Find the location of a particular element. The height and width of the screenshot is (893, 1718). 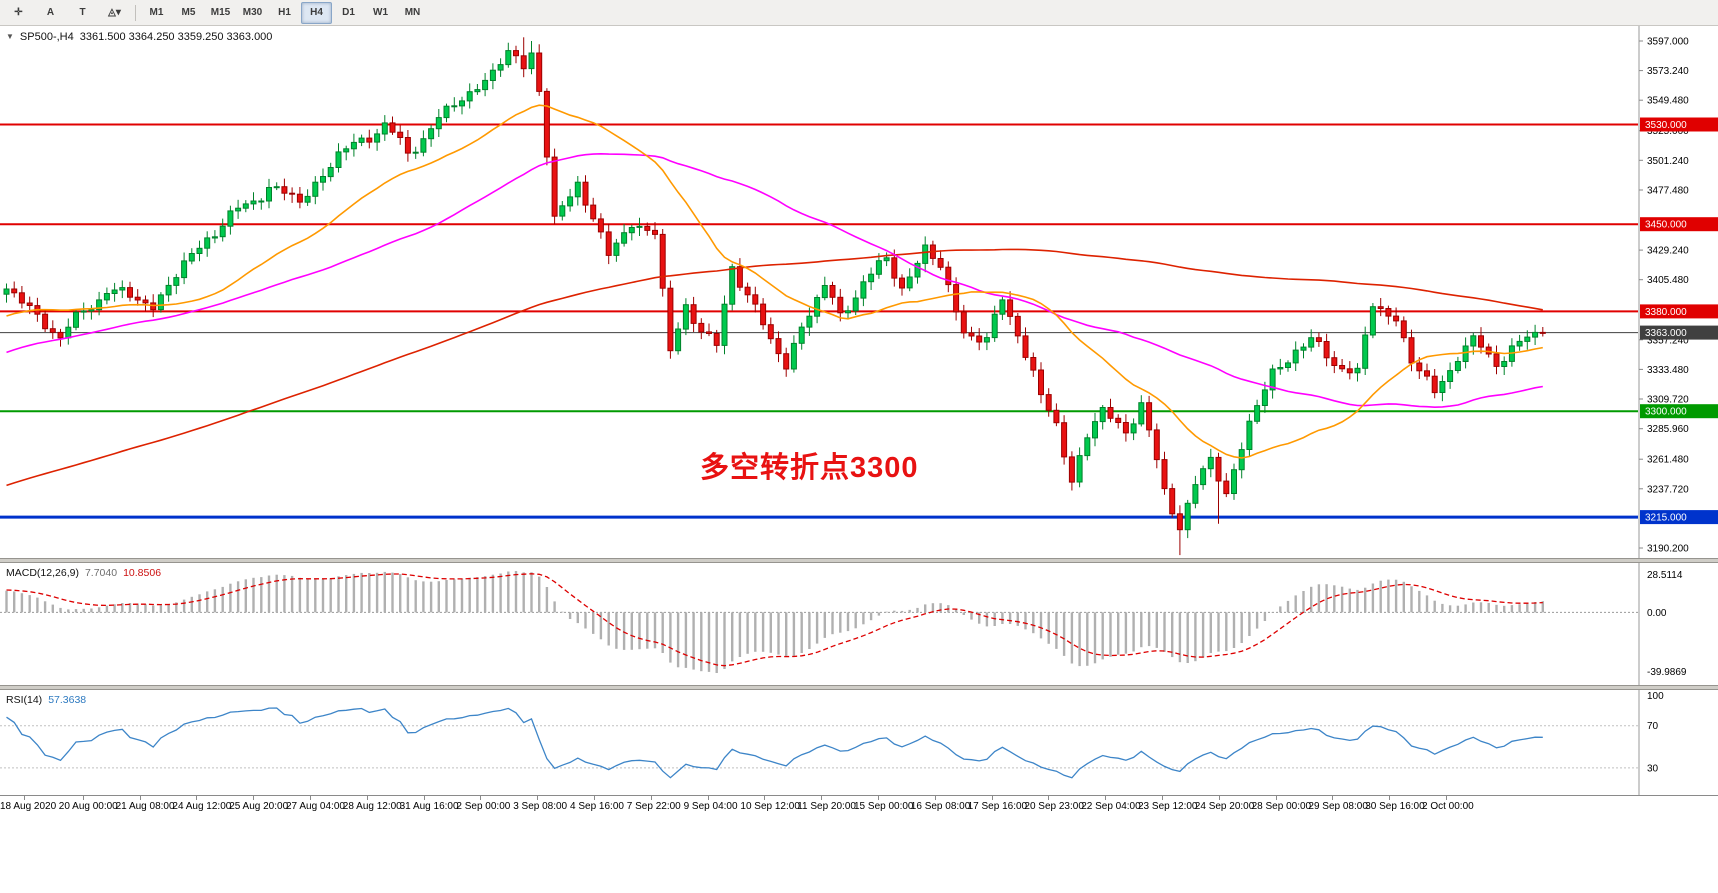

svg-text: 3525.000 is located at coordinates (1668, 131).